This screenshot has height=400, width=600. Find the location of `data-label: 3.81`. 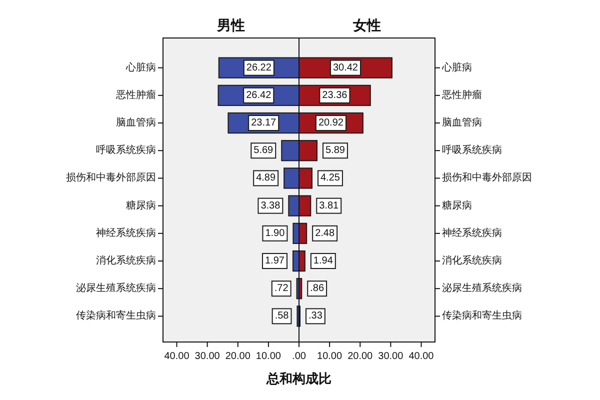

data-label: 3.81 is located at coordinates (329, 206).